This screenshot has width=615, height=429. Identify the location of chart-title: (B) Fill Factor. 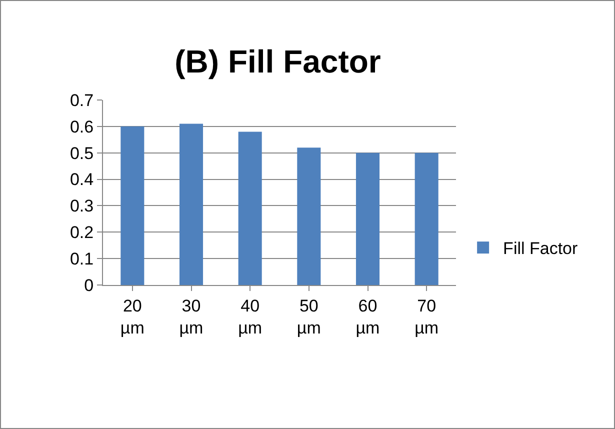
(277, 61).